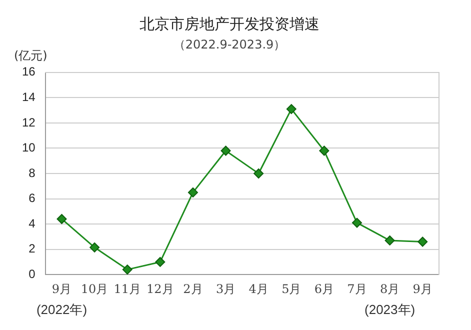  Describe the element at coordinates (29, 147) in the screenshot. I see `y-tick-label: 10` at that location.